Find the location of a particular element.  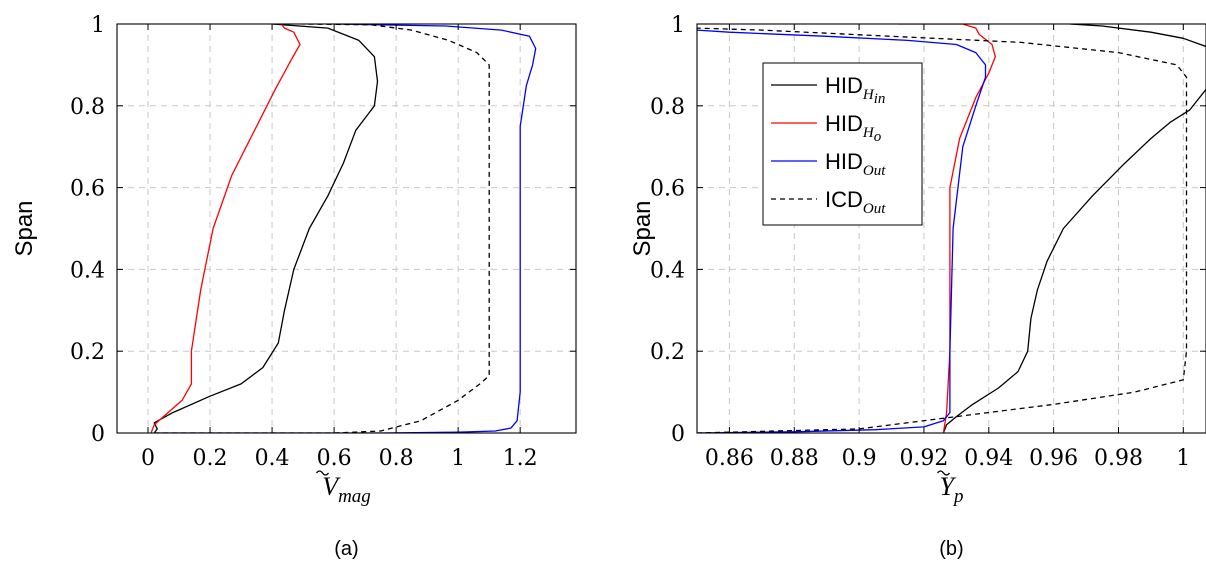

x-tick-label: 0.6 is located at coordinates (334, 458).